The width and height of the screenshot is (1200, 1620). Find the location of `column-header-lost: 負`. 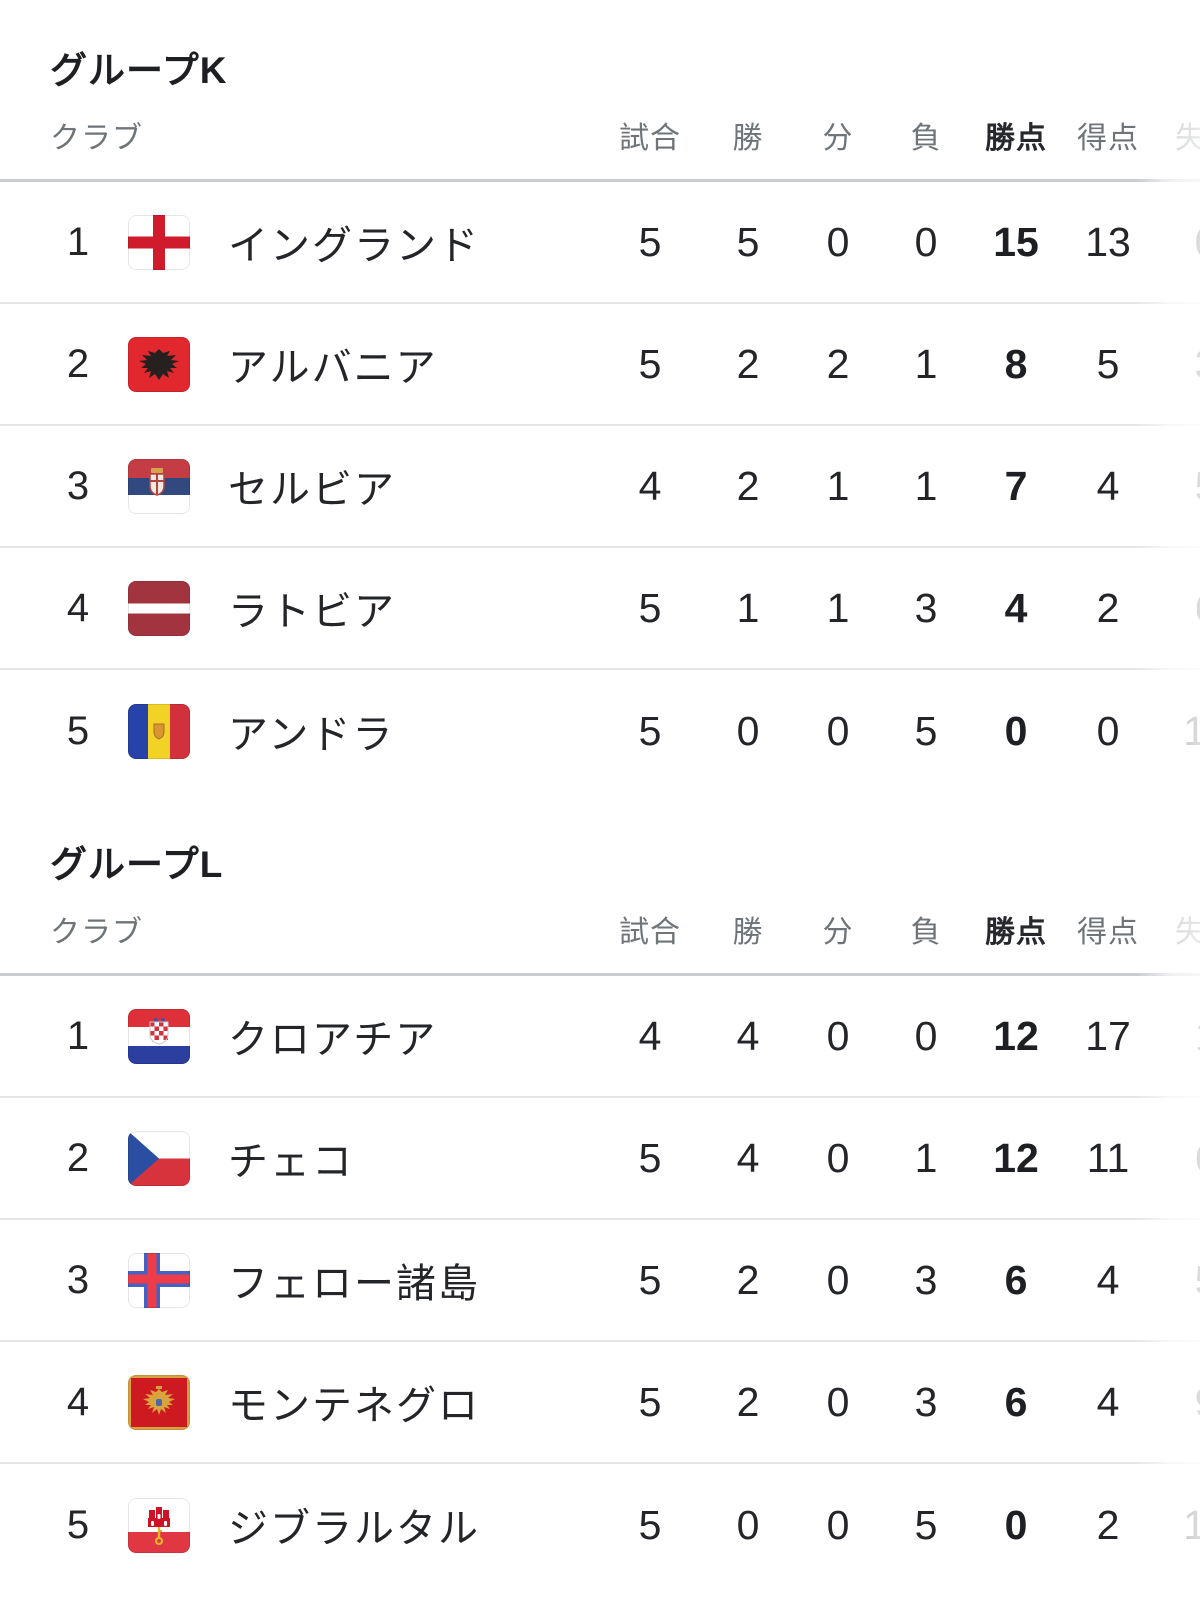

column-header-lost: 負 is located at coordinates (926, 138).